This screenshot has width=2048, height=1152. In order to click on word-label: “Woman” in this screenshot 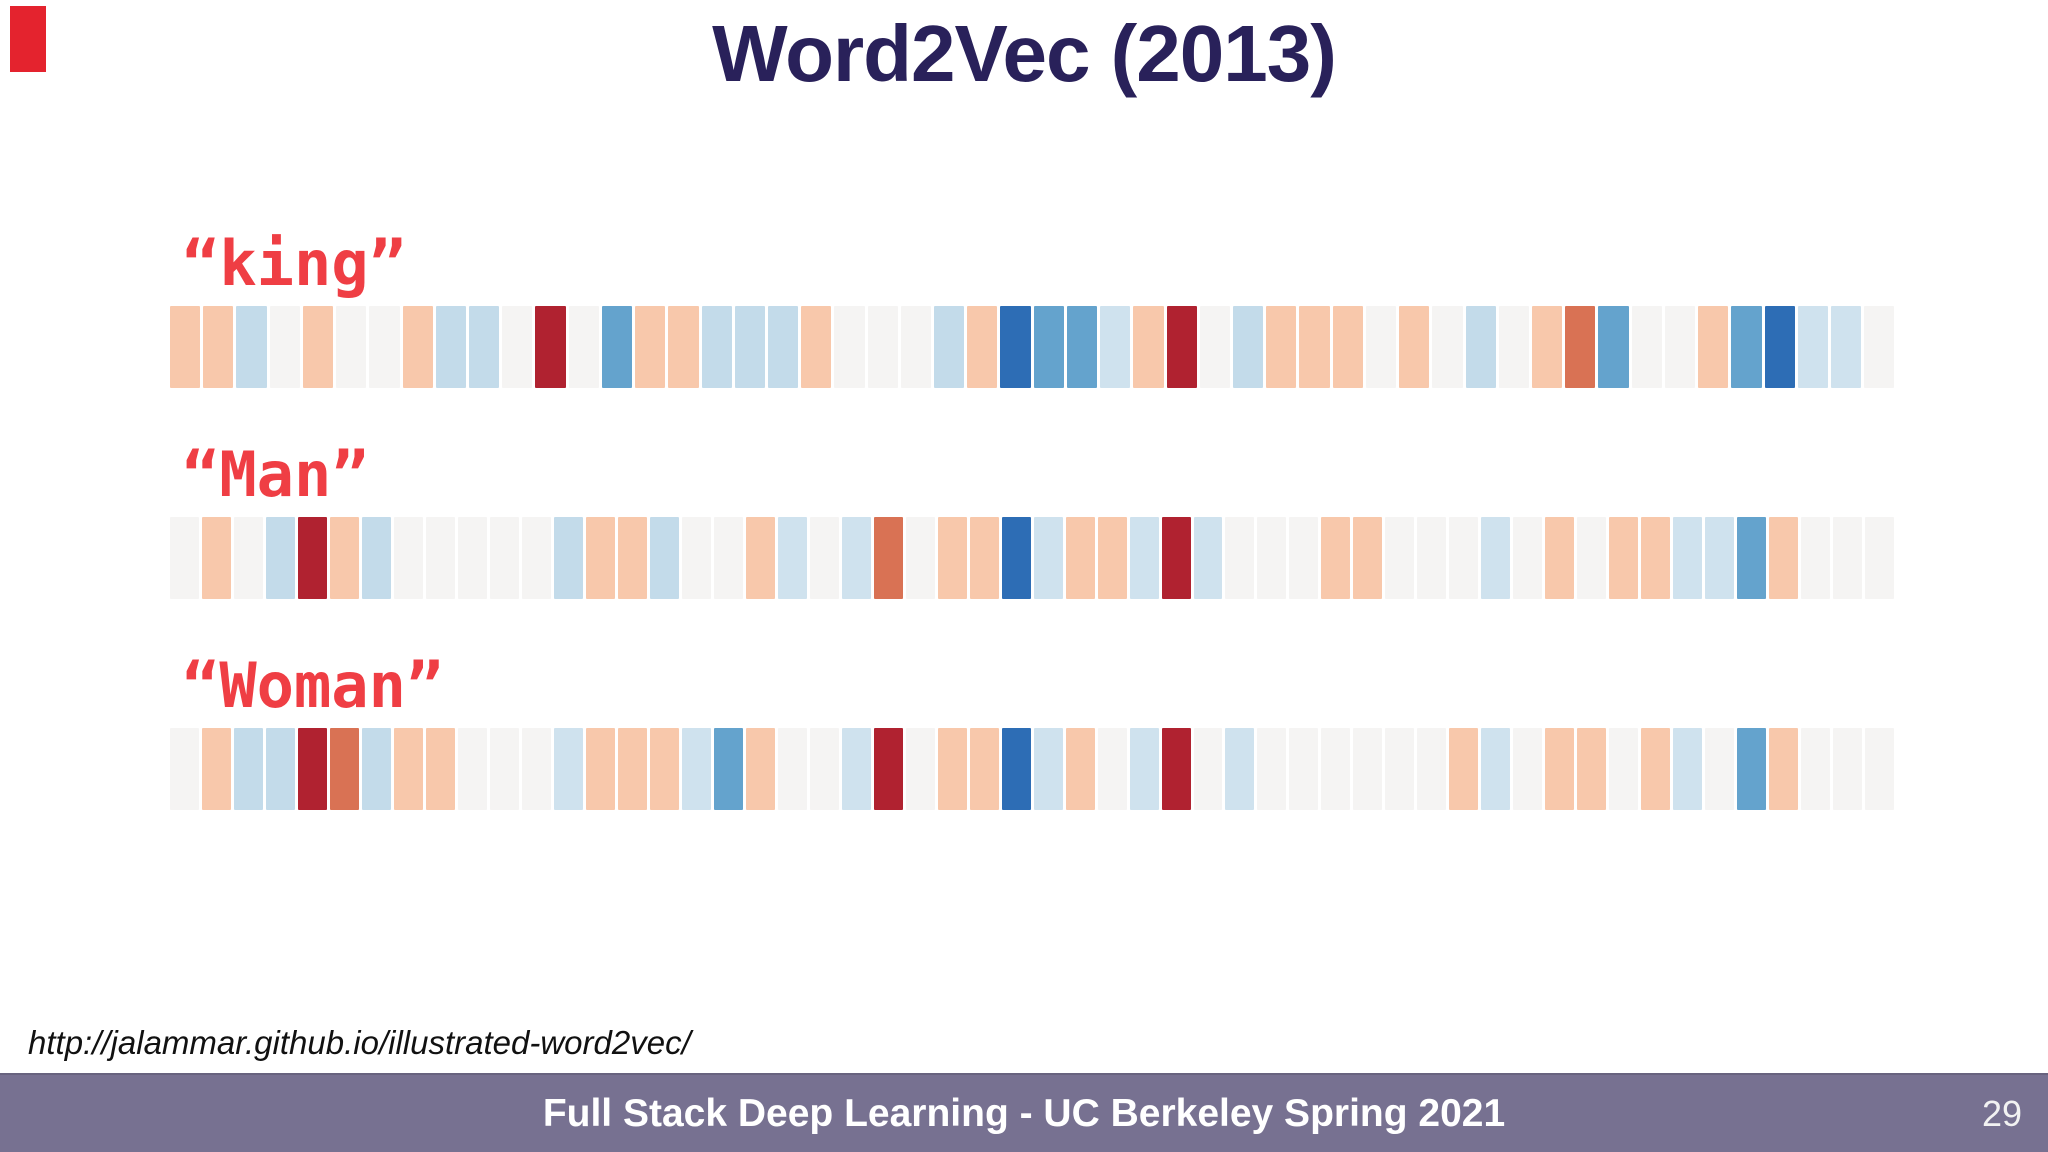, I will do `click(313, 685)`.